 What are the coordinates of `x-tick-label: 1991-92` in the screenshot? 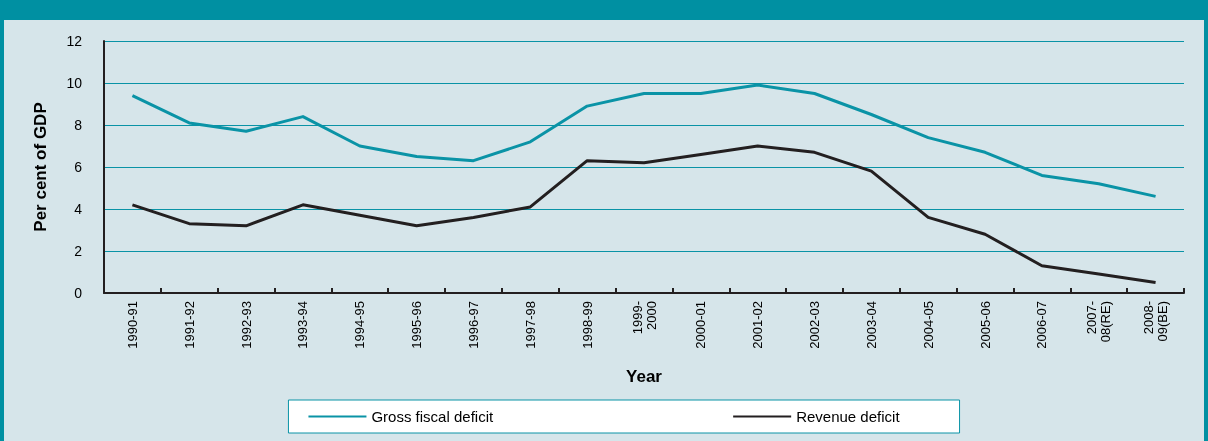 It's located at (189, 325).